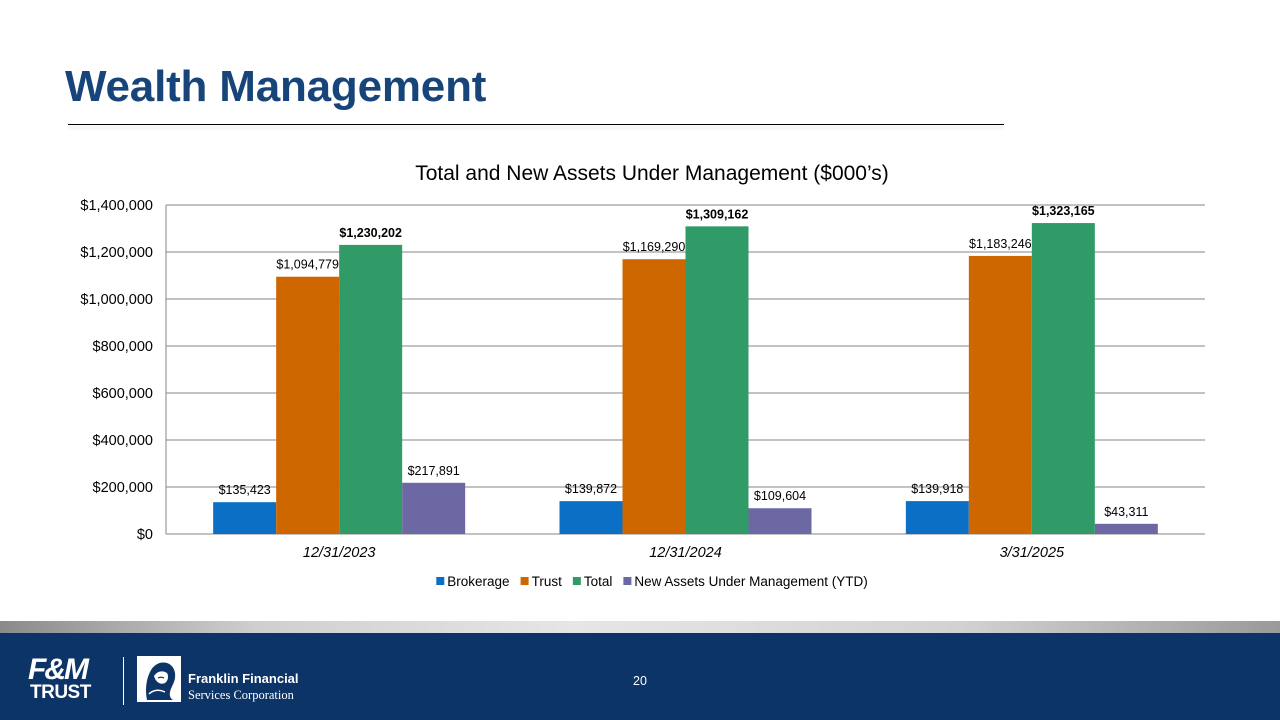 This screenshot has width=1280, height=720. What do you see at coordinates (276, 86) in the screenshot?
I see `slide-title: Wealth Management` at bounding box center [276, 86].